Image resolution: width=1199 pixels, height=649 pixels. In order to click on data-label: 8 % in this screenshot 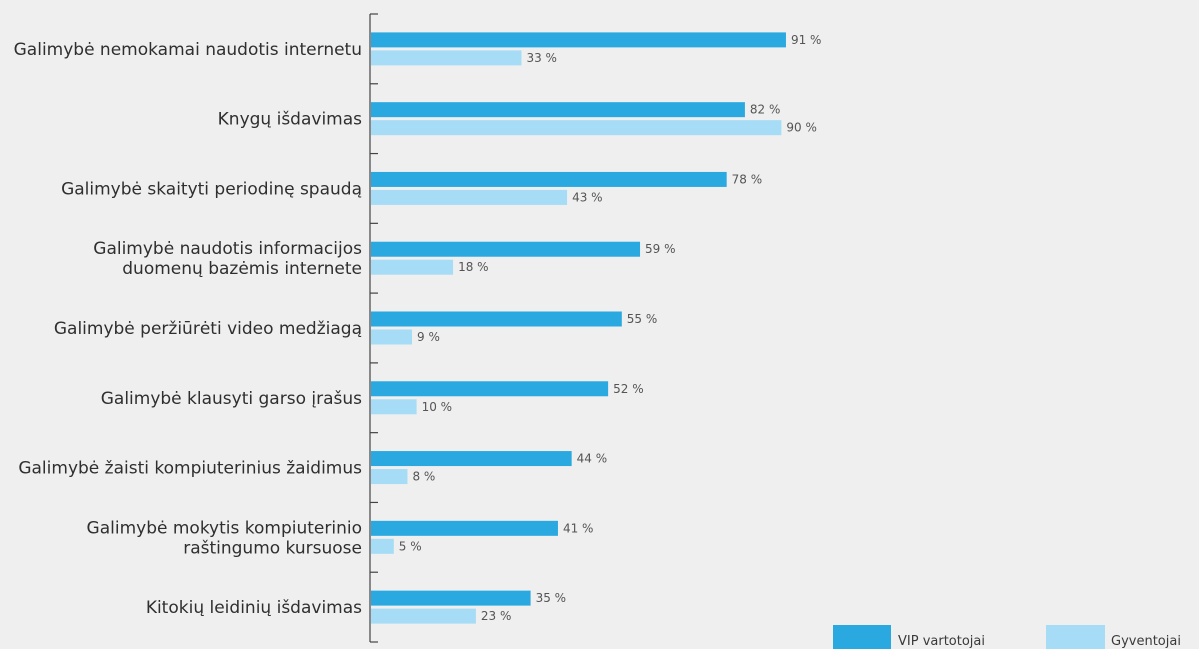, I will do `click(423, 477)`.